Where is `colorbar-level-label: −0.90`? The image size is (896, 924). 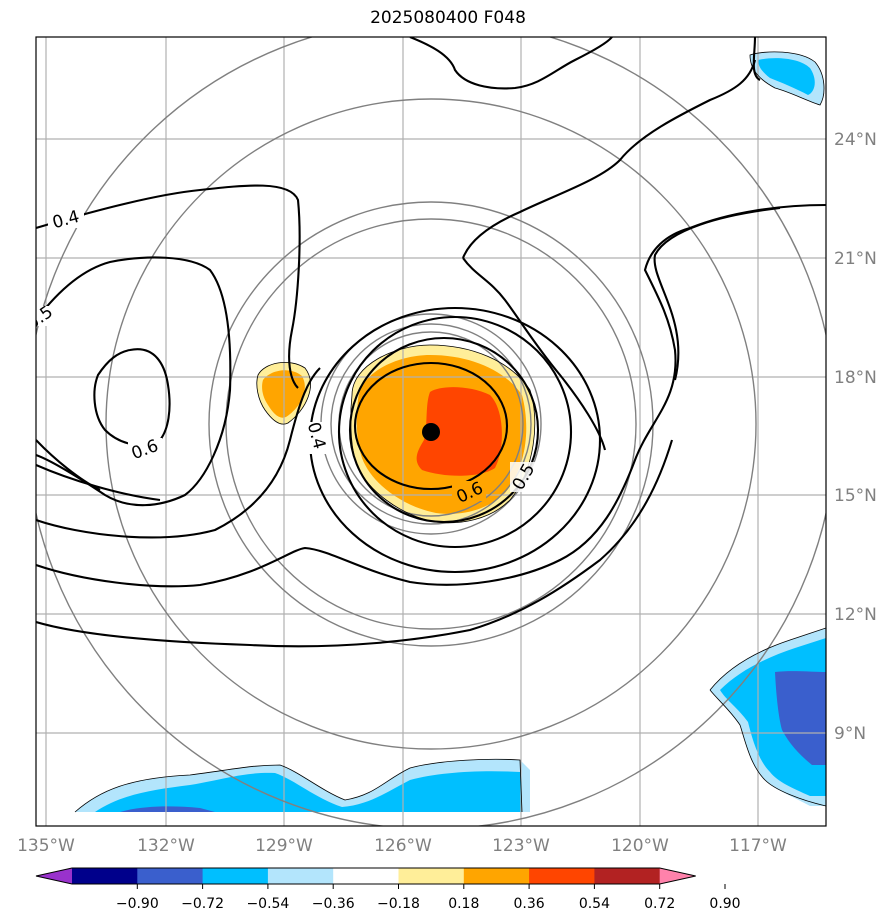
colorbar-level-label: −0.90 is located at coordinates (137, 904).